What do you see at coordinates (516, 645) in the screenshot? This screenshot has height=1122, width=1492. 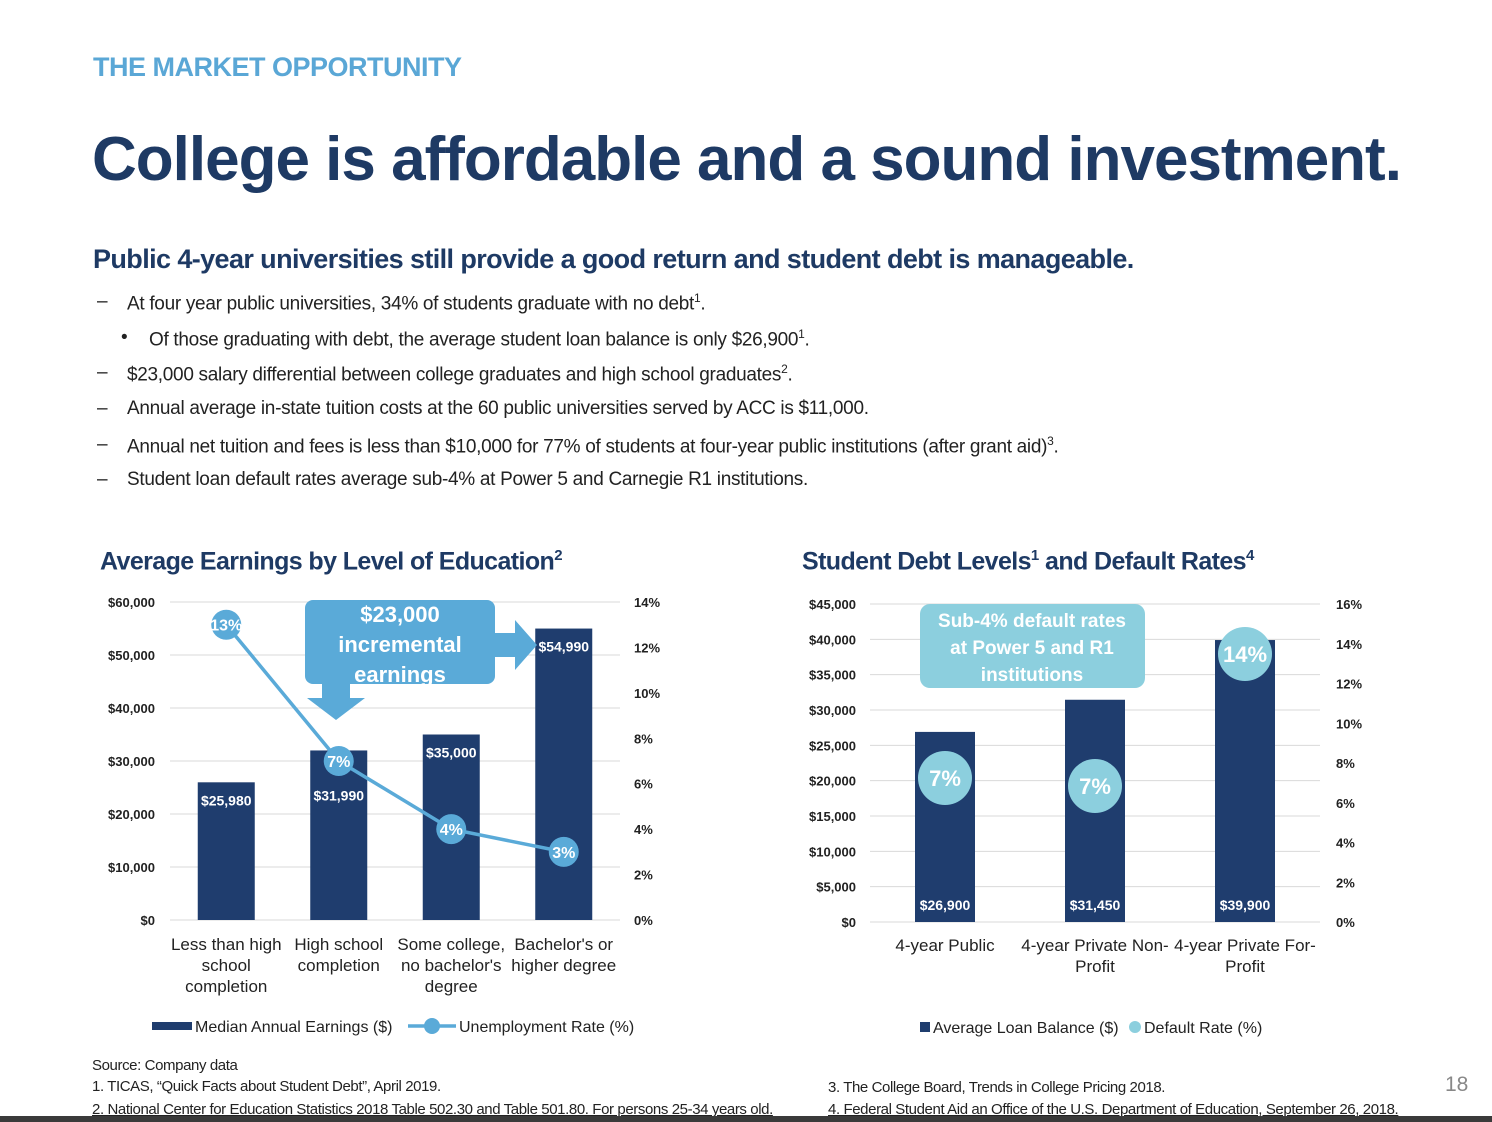 I see `callout-arrow-right` at bounding box center [516, 645].